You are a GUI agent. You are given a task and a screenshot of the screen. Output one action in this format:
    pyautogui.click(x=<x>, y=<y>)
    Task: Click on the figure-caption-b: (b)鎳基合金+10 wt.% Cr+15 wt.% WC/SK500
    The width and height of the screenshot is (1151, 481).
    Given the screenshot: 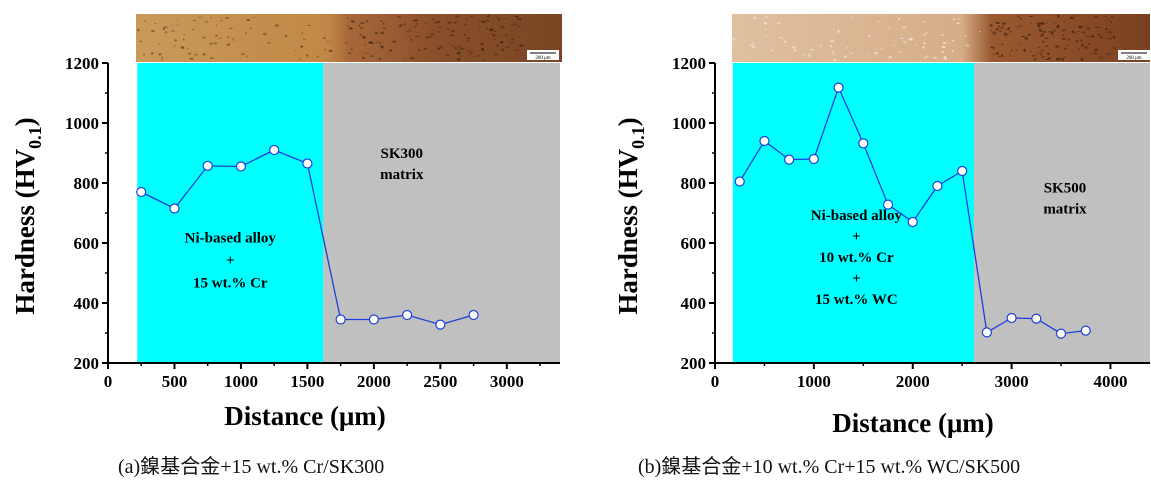 What is the action you would take?
    pyautogui.click(x=829, y=467)
    